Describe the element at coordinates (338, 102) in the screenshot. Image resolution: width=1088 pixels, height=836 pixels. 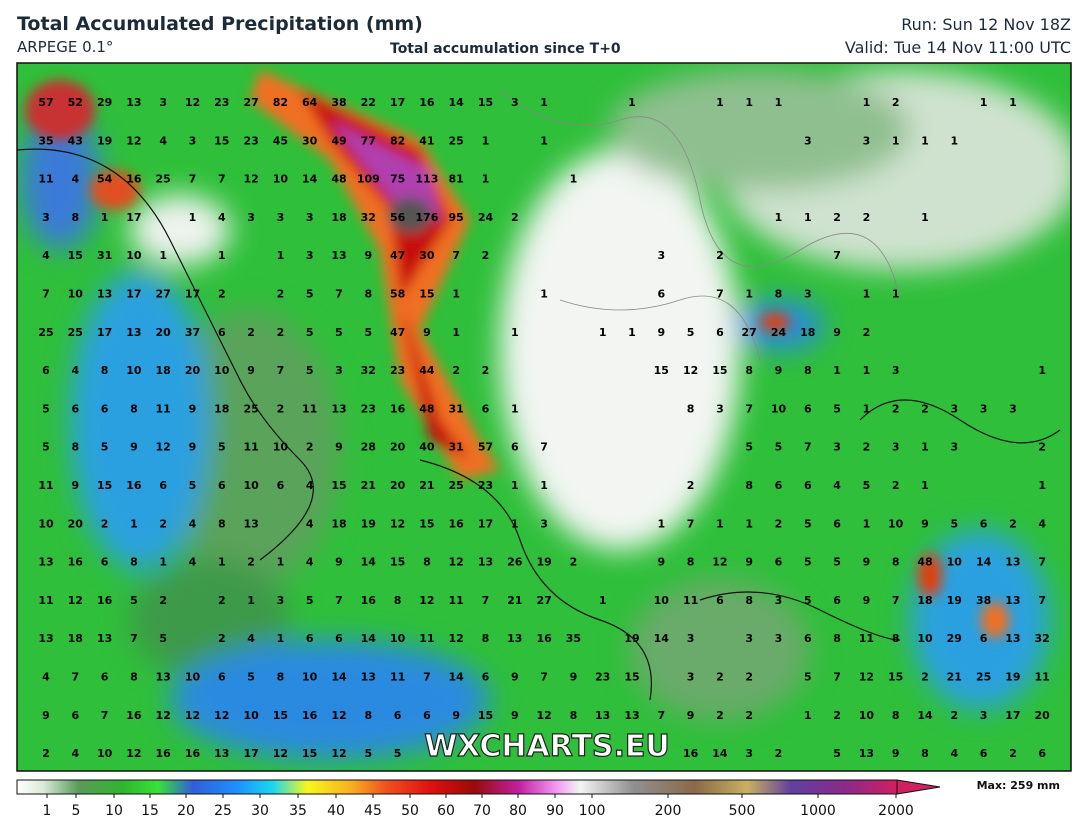
I see `precip-value: 38` at that location.